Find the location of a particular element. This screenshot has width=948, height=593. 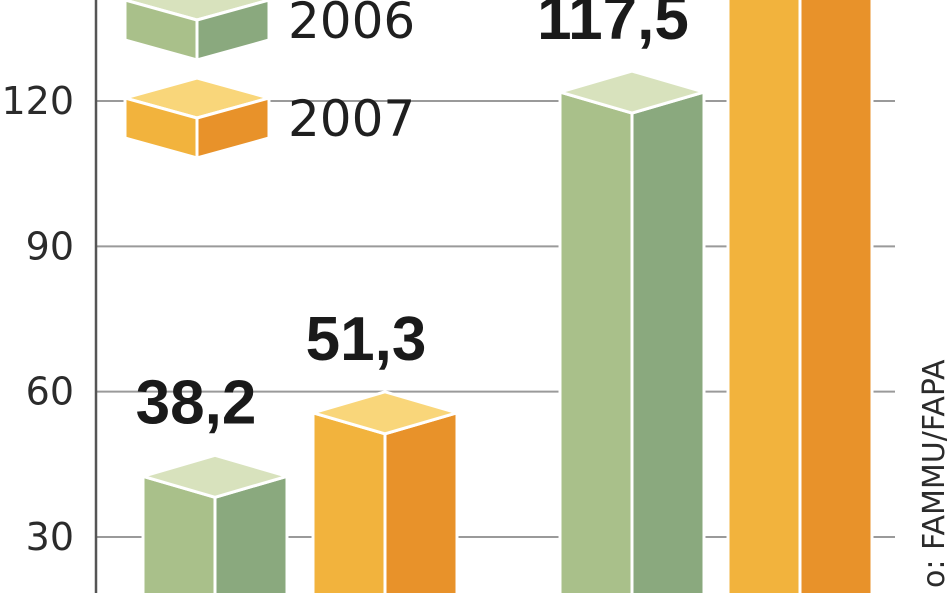

y-tick-label-90: 90 is located at coordinates (50, 246).